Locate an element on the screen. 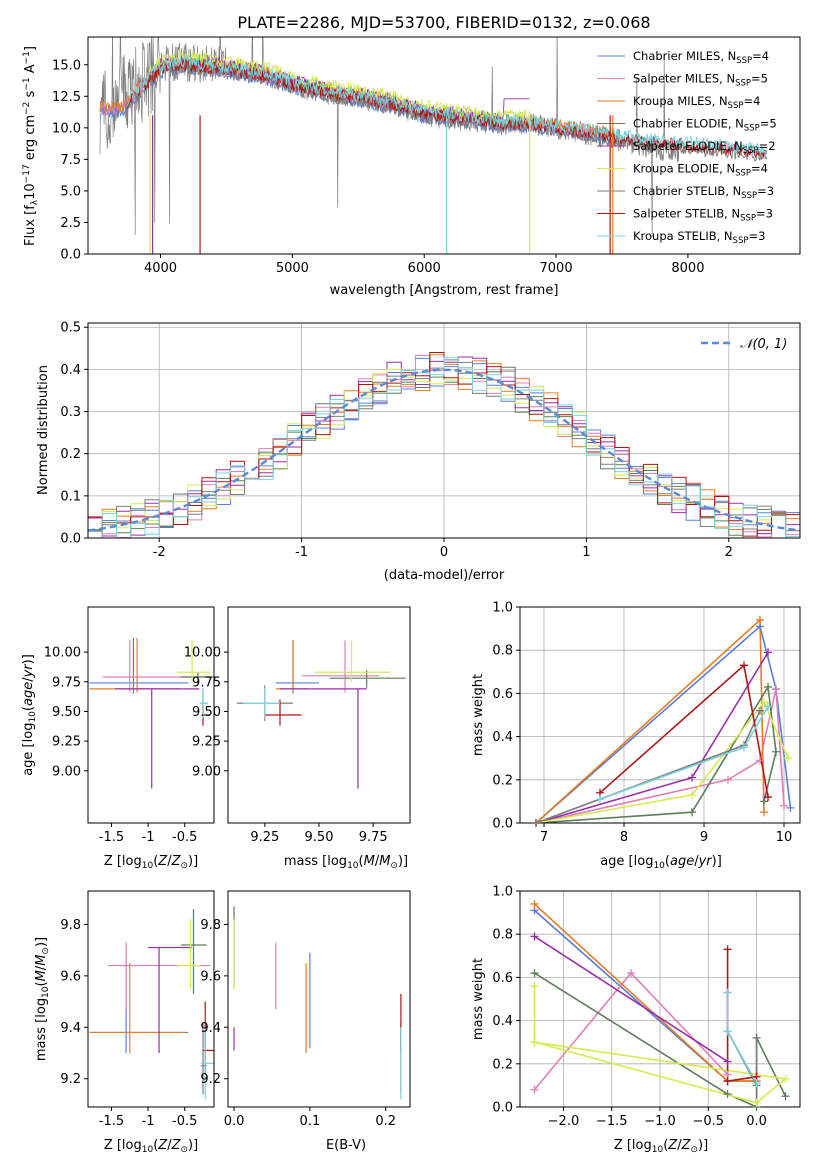 The width and height of the screenshot is (819, 1170). x-axis-label: (data-model)/error is located at coordinates (444, 575).